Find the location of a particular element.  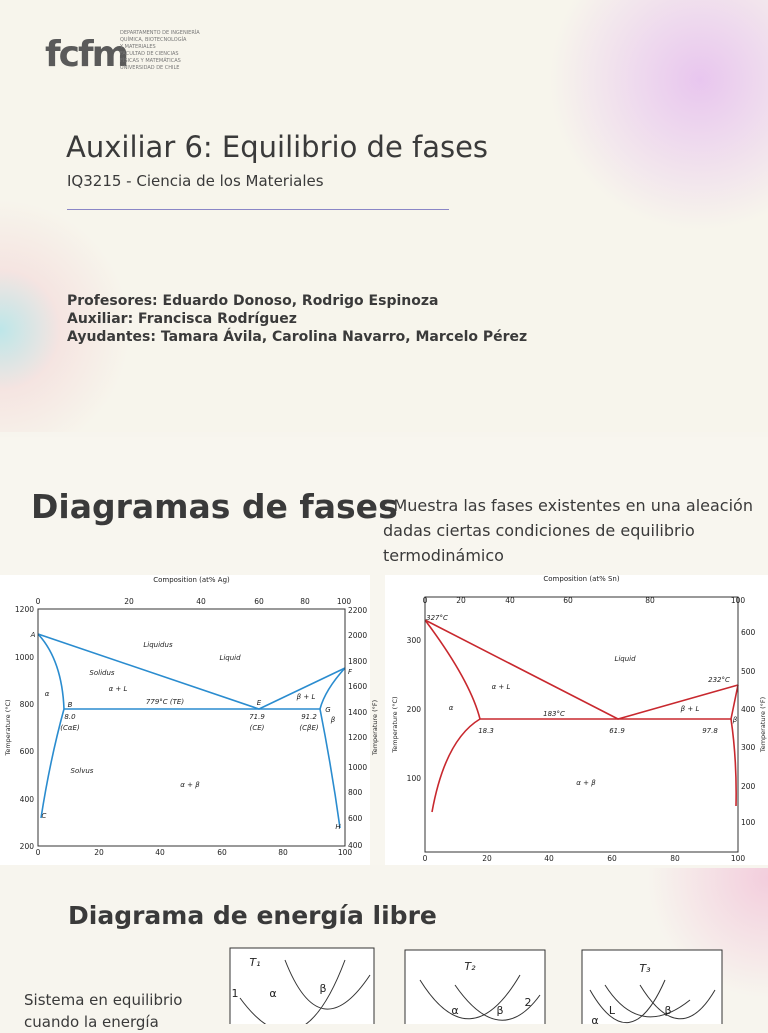

heading: Diagramas de fases is located at coordinates (214, 506).